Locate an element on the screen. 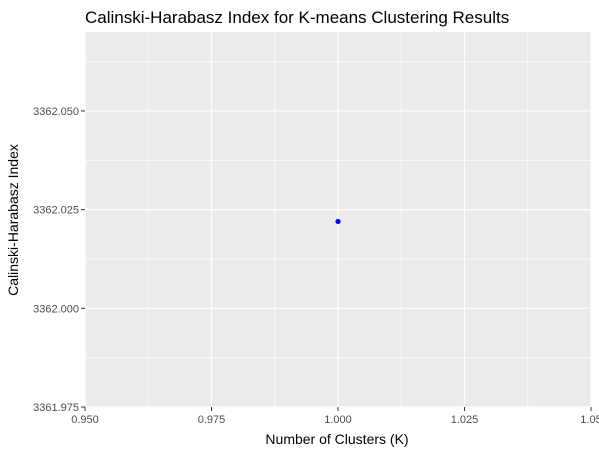 Image resolution: width=599 pixels, height=454 pixels. data-point is located at coordinates (338, 221).